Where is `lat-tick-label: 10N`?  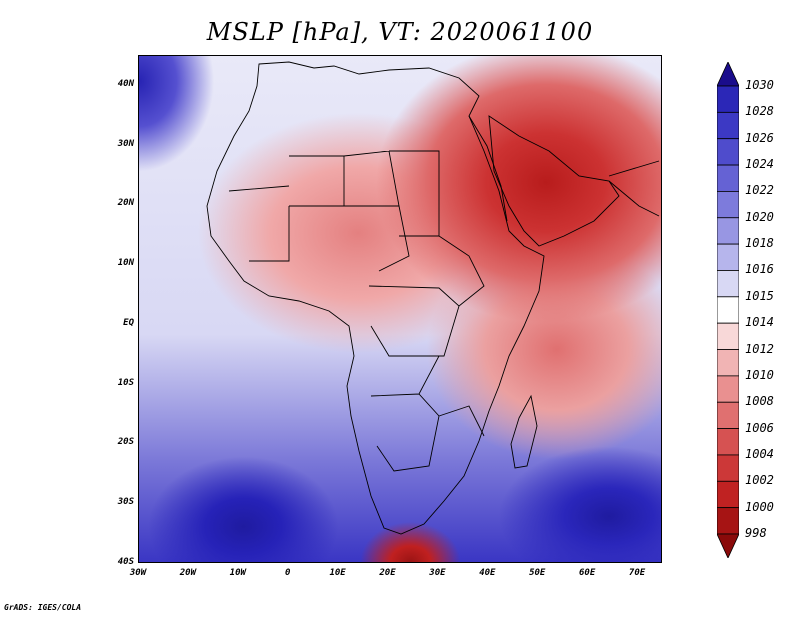 lat-tick-label: 10N is located at coordinates (125, 263).